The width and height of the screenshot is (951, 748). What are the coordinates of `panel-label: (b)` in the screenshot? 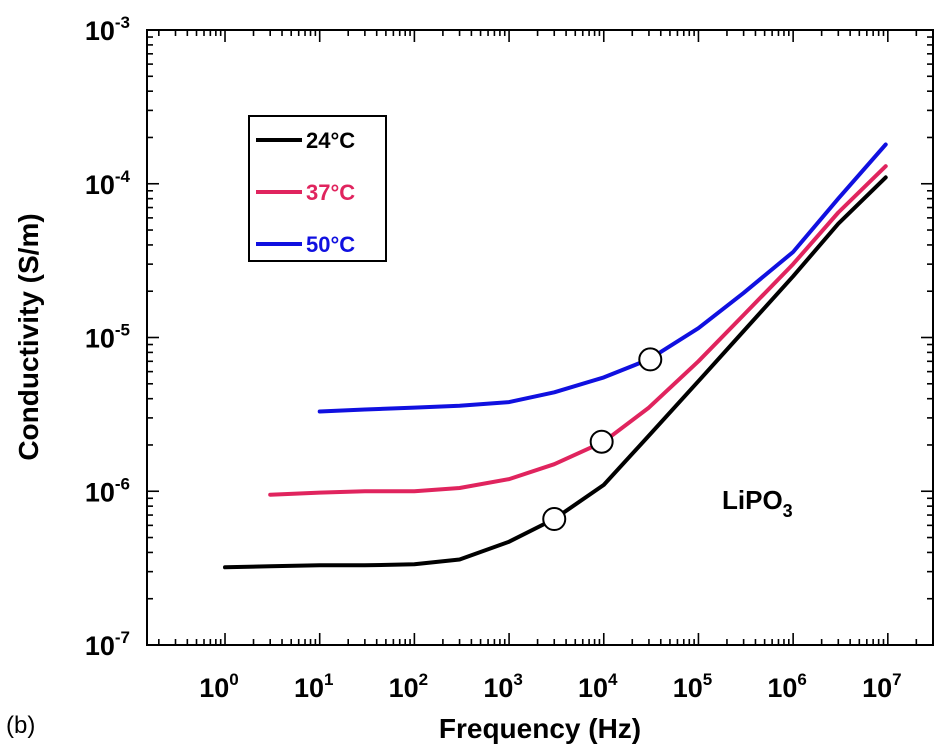 It's located at (20, 725).